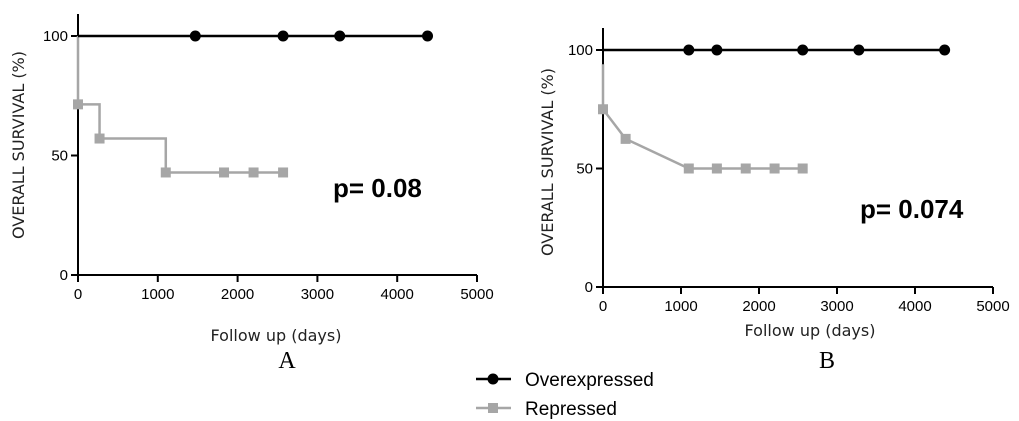 The height and width of the screenshot is (421, 1019). I want to click on panel-b-y-tick-label: 50, so click(584, 169).